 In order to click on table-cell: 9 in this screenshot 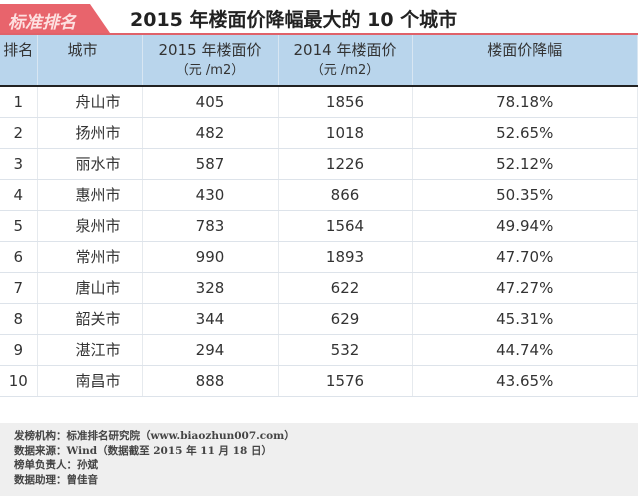, I will do `click(19, 350)`.